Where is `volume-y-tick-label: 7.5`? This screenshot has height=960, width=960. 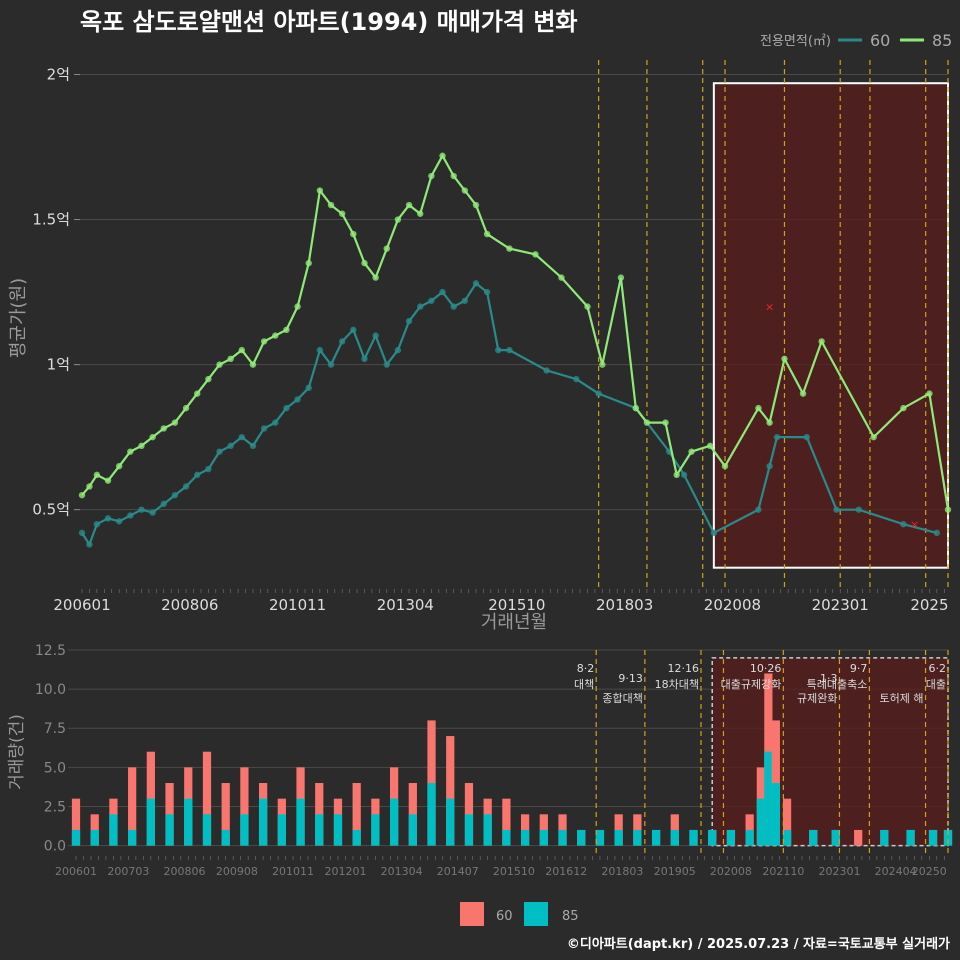
volume-y-tick-label: 7.5 is located at coordinates (55, 729).